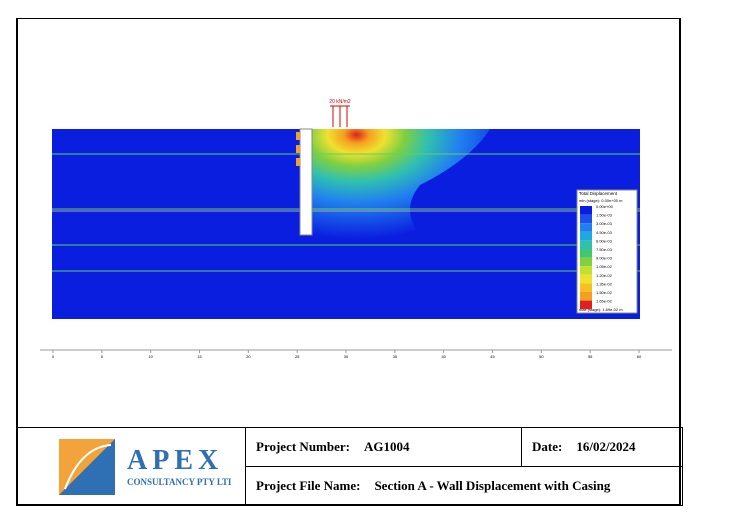  I want to click on legend-value: 1.50e-03, so click(604, 215).